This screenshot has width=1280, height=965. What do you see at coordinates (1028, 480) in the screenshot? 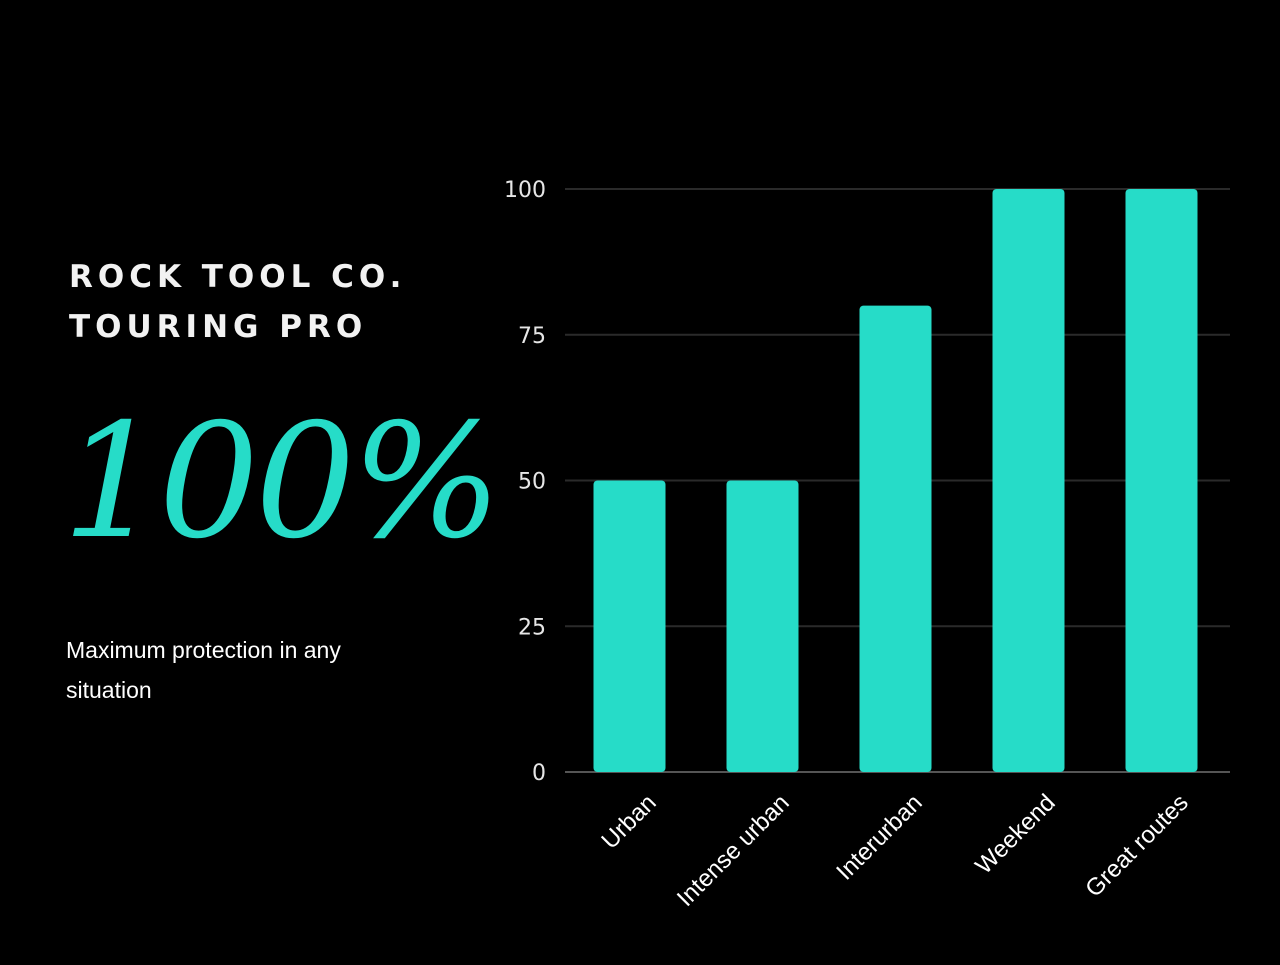
I see `bar-weekend` at bounding box center [1028, 480].